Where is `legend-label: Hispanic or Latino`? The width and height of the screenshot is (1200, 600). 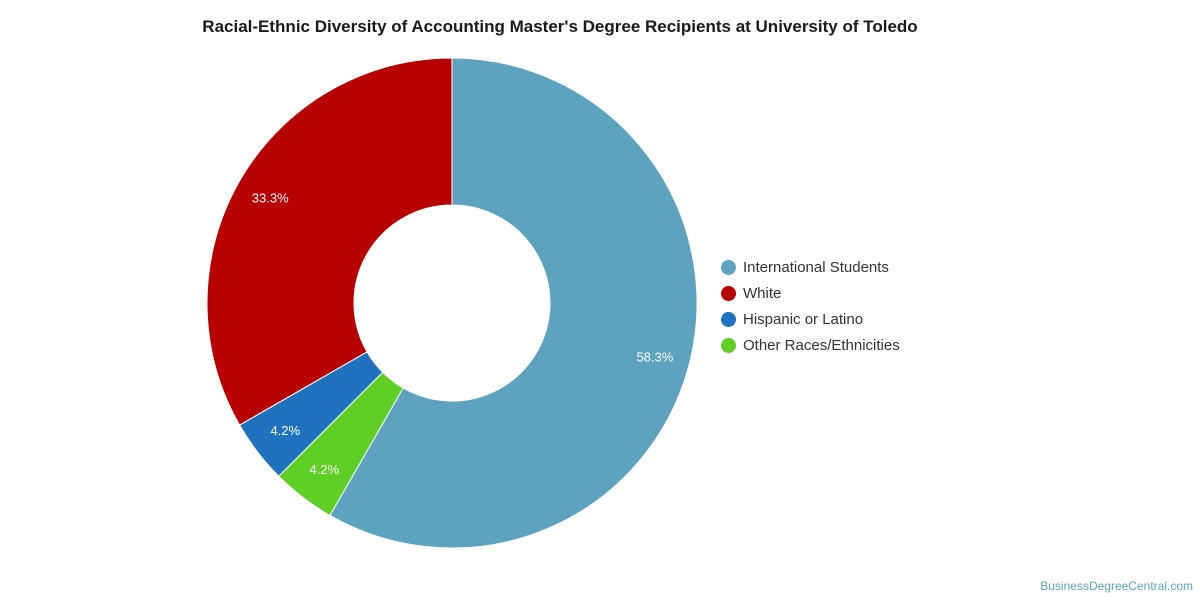 legend-label: Hispanic or Latino is located at coordinates (803, 319).